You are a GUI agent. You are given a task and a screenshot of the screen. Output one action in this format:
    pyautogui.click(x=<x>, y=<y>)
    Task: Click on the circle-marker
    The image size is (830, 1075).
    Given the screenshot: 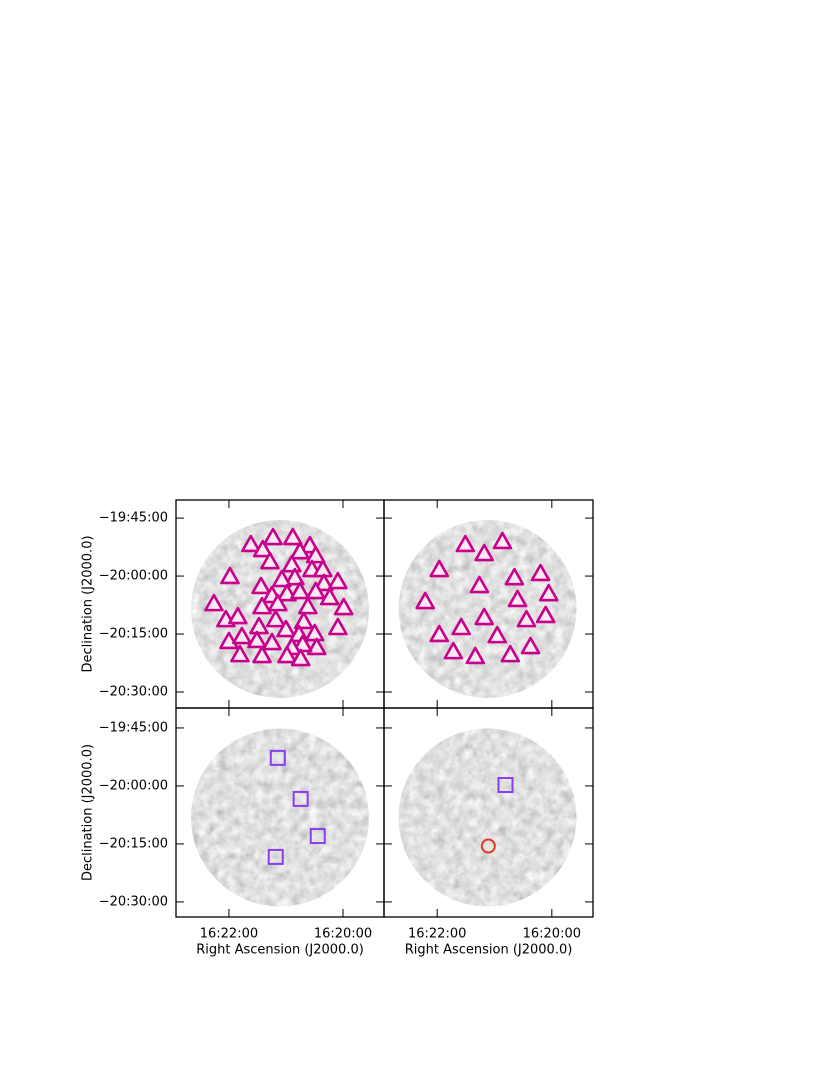 What is the action you would take?
    pyautogui.click(x=488, y=846)
    